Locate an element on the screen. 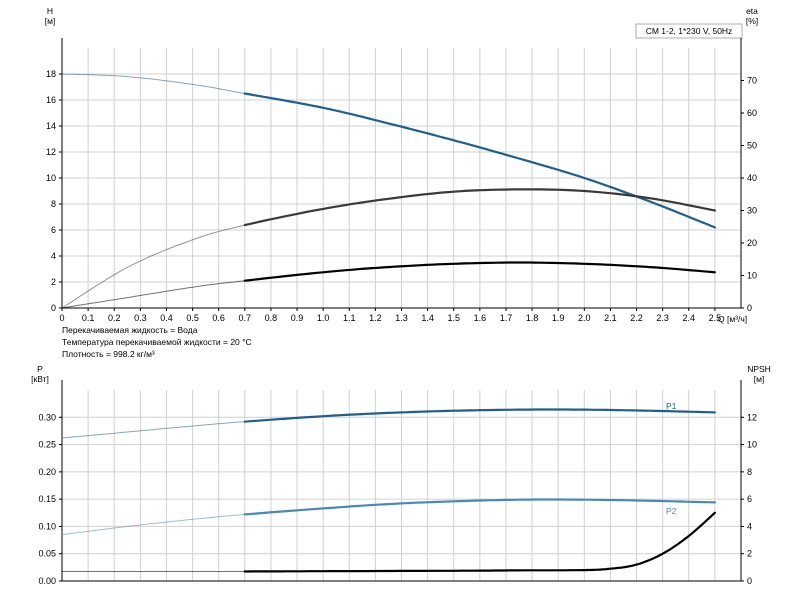  x-tick-label: 0.3 is located at coordinates (140, 318).